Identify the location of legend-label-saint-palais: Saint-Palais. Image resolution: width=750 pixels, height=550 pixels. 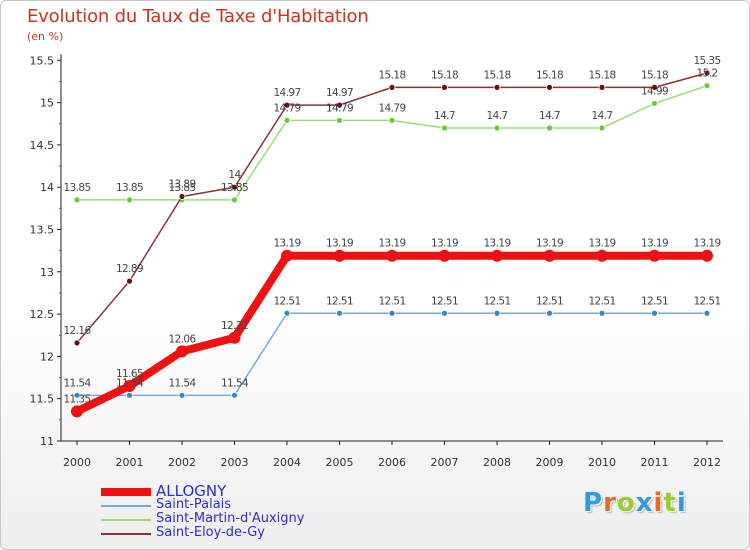
(194, 504).